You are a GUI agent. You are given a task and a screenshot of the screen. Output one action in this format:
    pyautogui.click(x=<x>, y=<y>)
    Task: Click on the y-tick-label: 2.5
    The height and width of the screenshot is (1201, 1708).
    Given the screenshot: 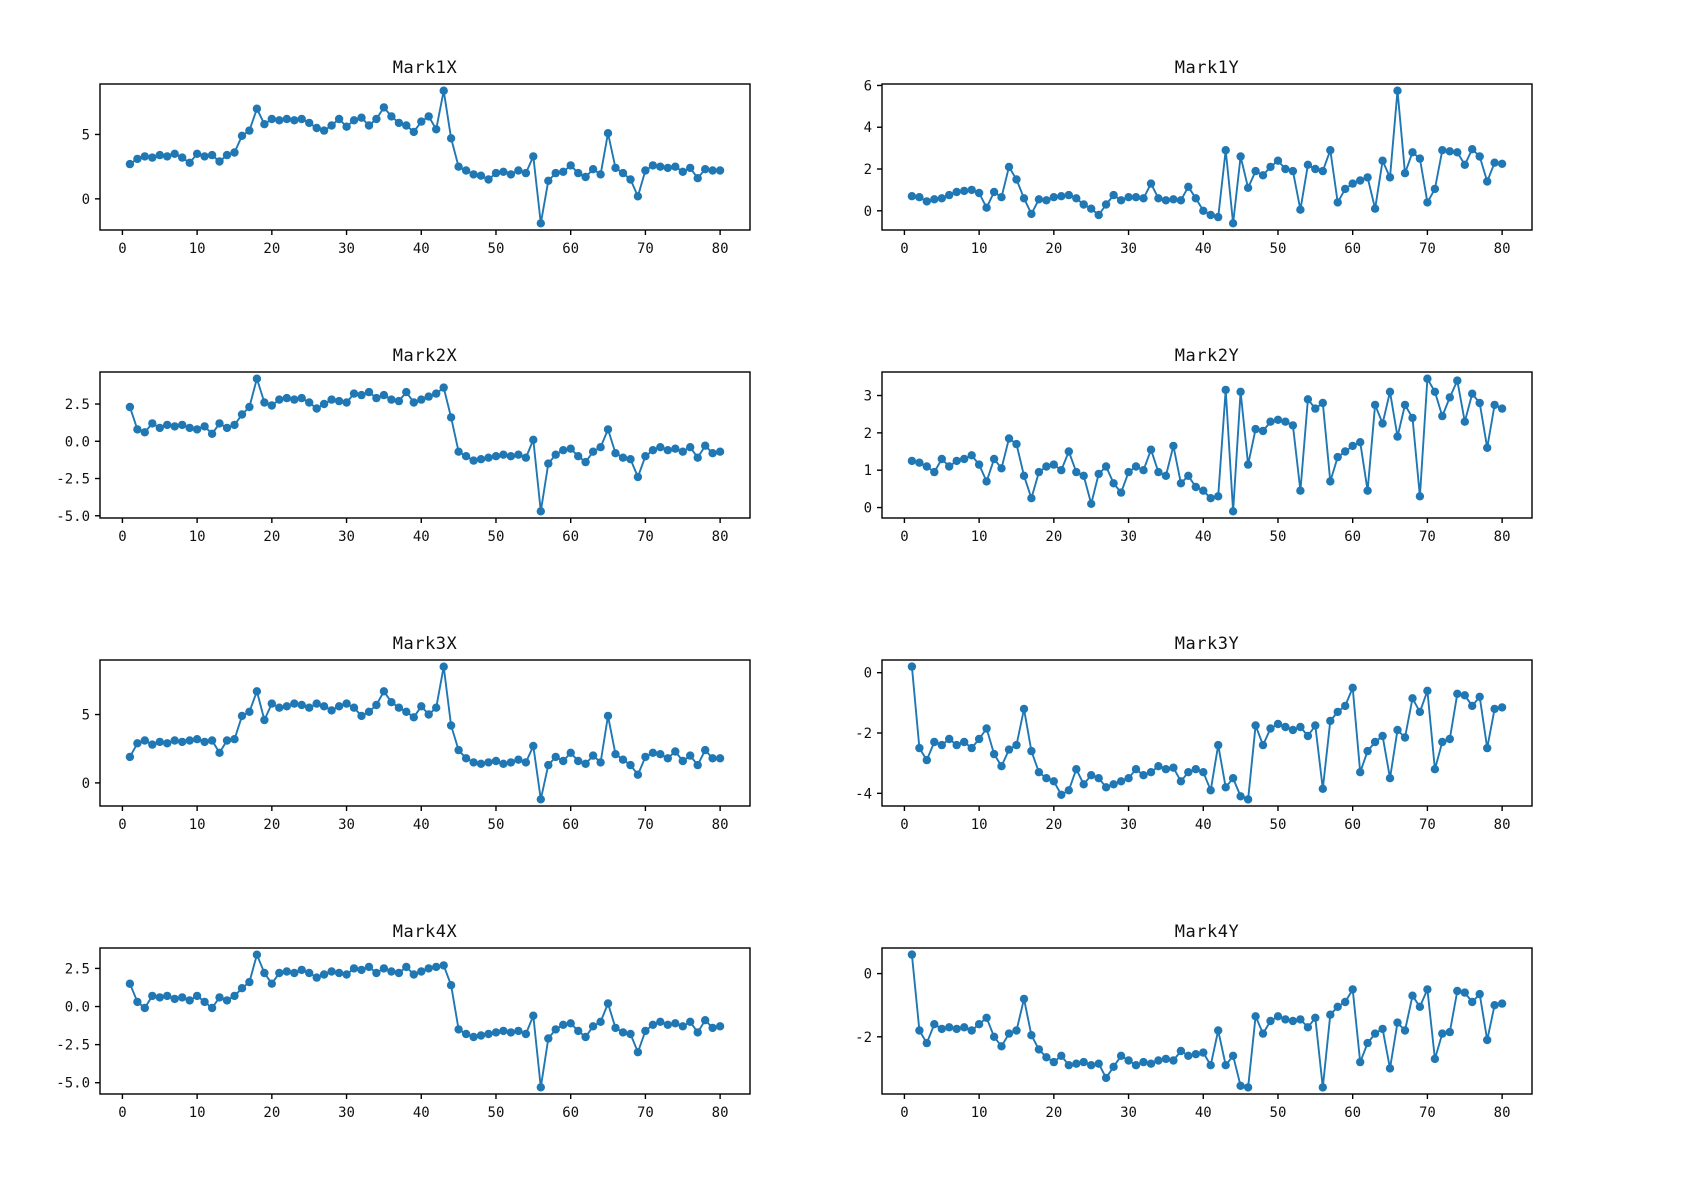 What is the action you would take?
    pyautogui.click(x=77, y=405)
    